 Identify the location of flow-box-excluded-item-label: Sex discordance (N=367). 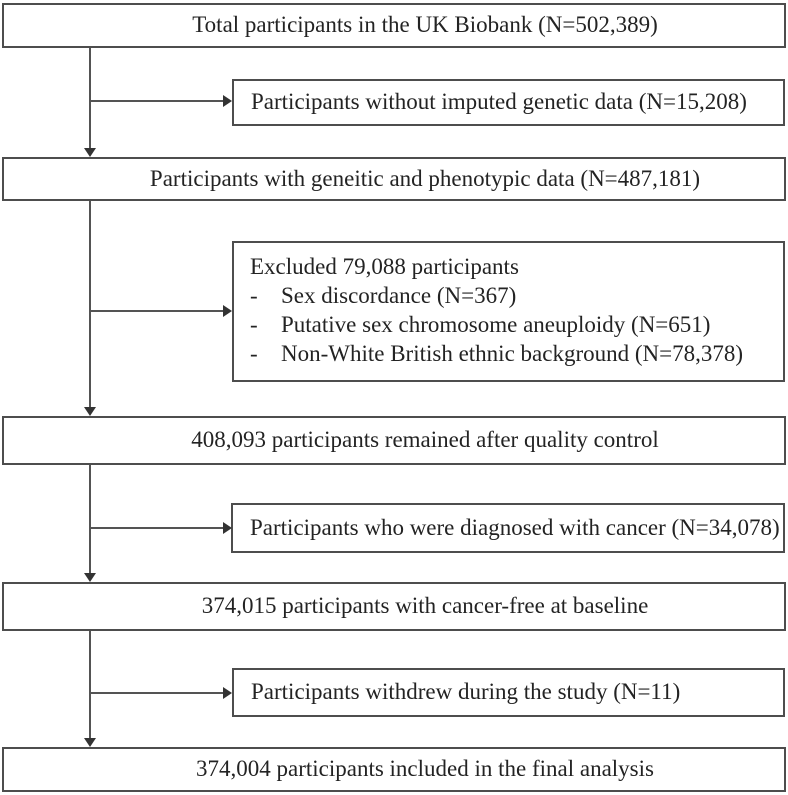
(399, 295).